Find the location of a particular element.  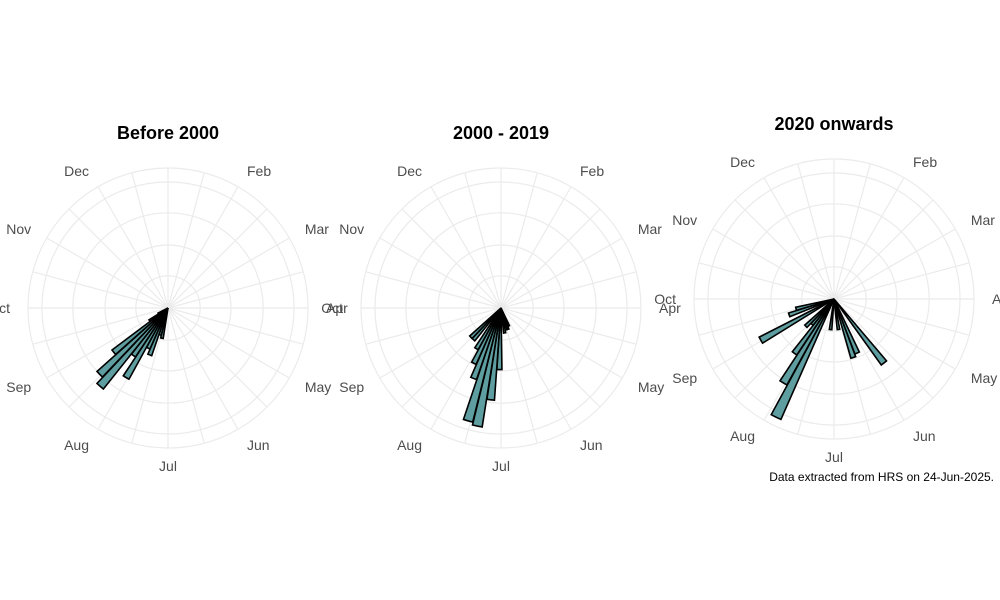

panel-title: 2000 - 2019 is located at coordinates (501, 133).